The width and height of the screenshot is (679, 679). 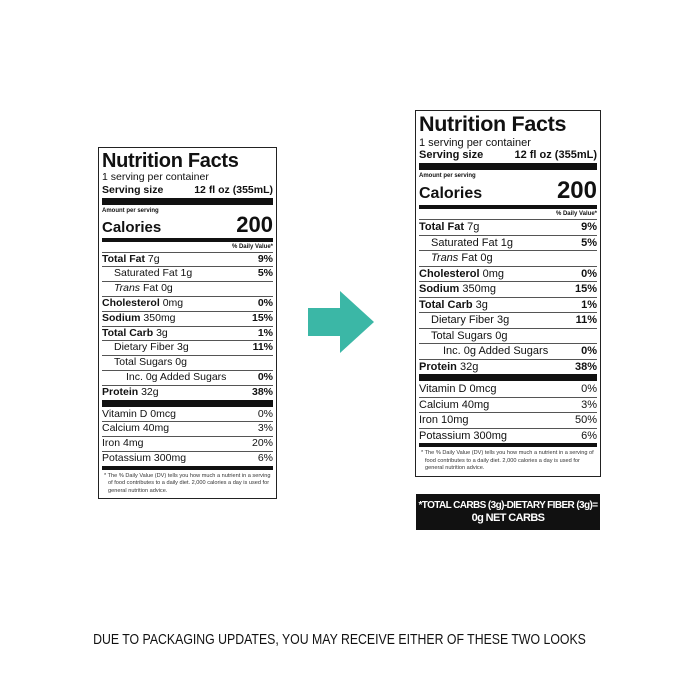 I want to click on nutrient-name: Trans, so click(x=127, y=288).